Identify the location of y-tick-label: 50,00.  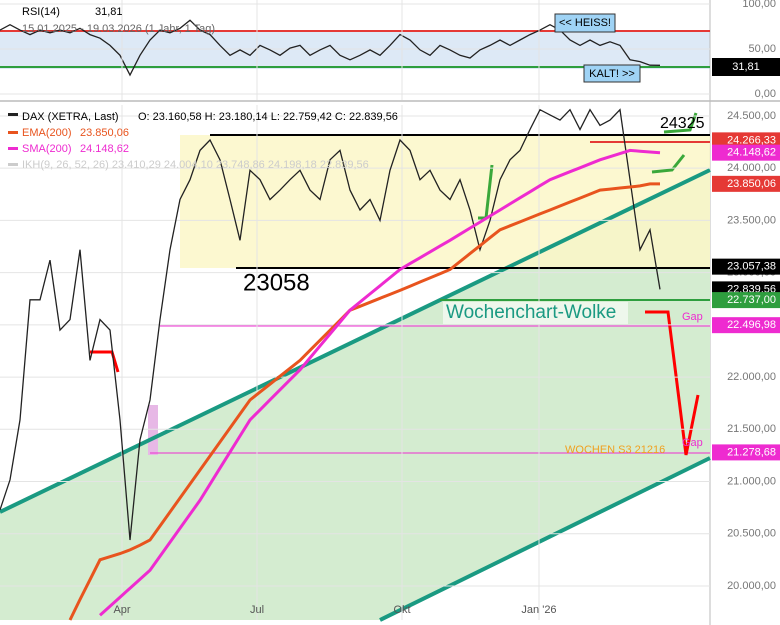
(762, 49).